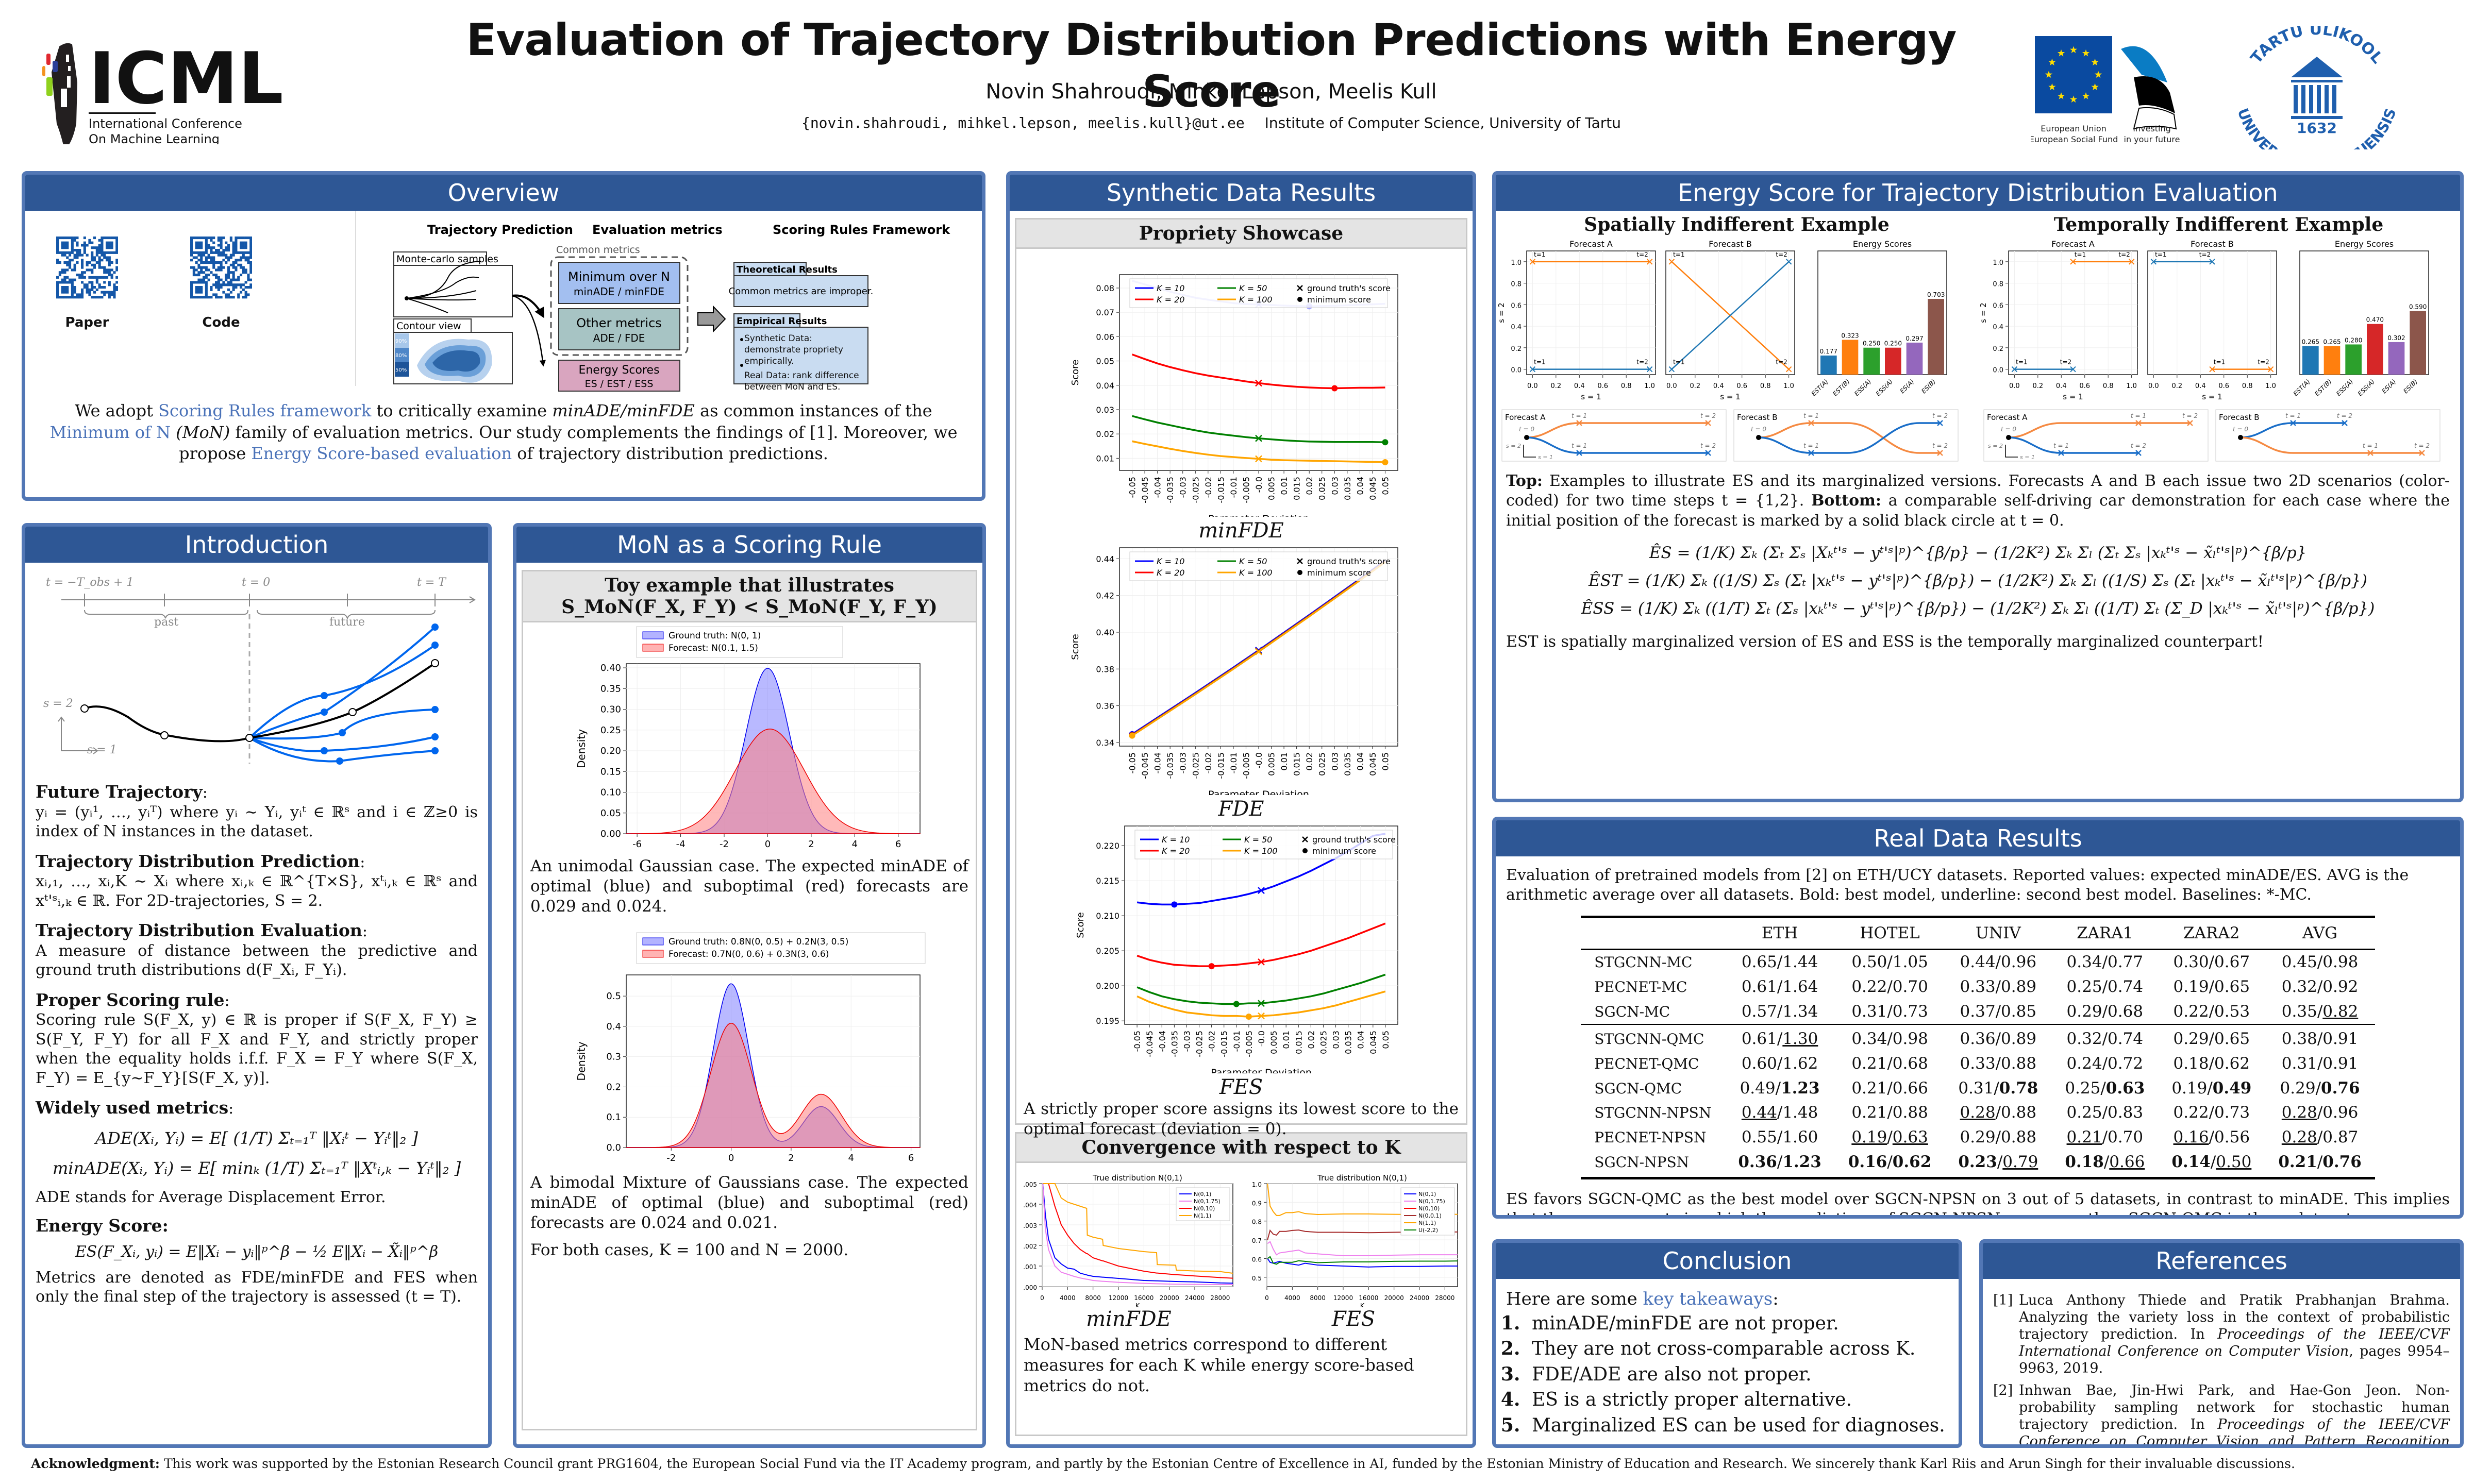 The image size is (2474, 1484). Describe the element at coordinates (619, 291) in the screenshot. I see `svg-text: minADE / minFDE` at that location.